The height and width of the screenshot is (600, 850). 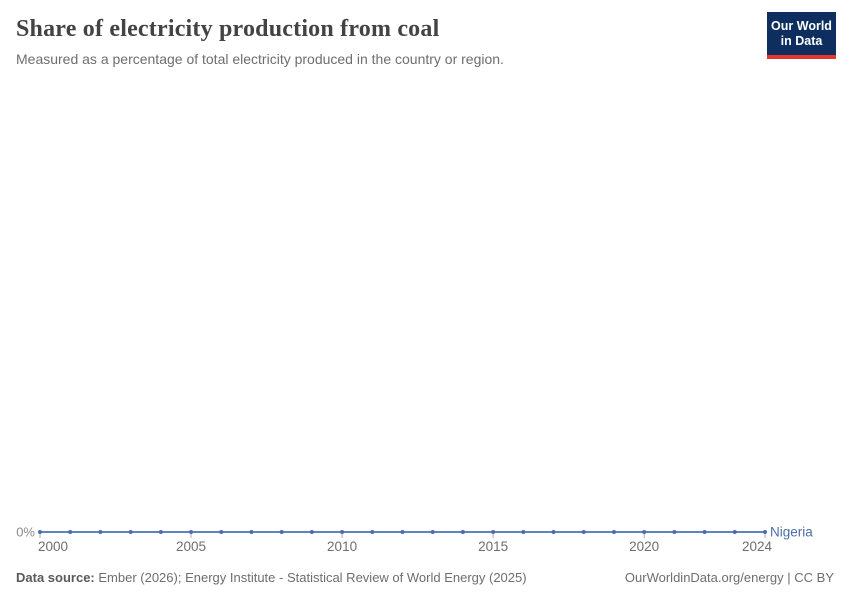 What do you see at coordinates (808, 577) in the screenshot?
I see `license-label: | CC BY` at bounding box center [808, 577].